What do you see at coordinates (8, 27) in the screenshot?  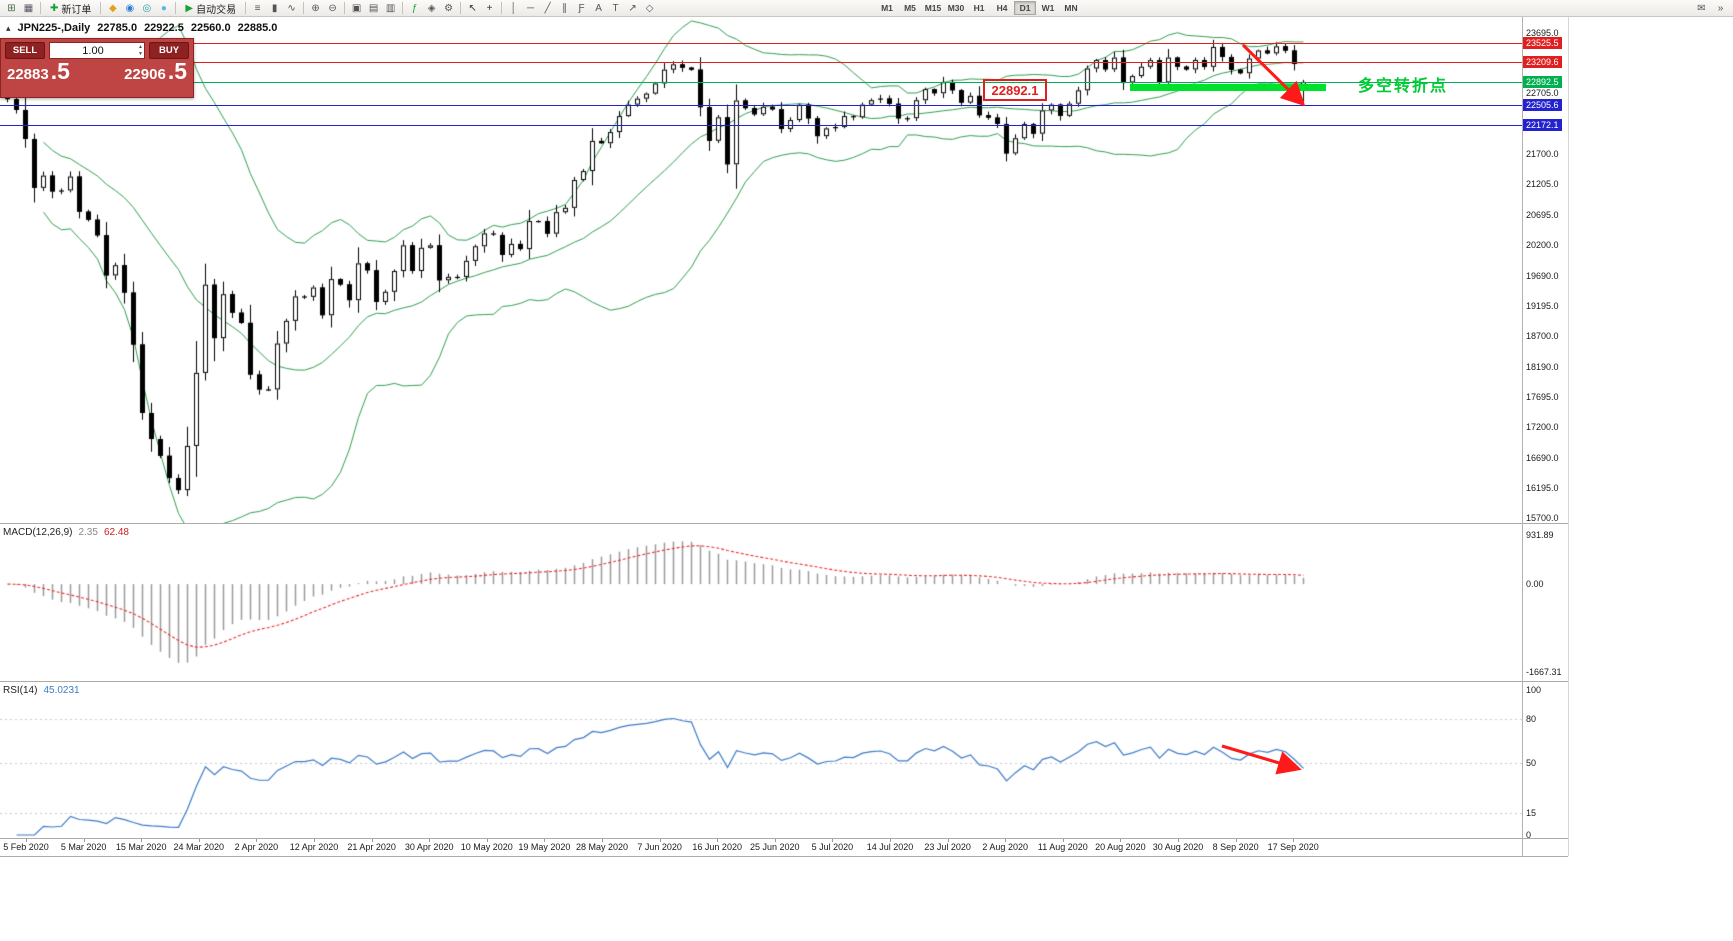 I see `one-click-collapse-icon: ▴` at bounding box center [8, 27].